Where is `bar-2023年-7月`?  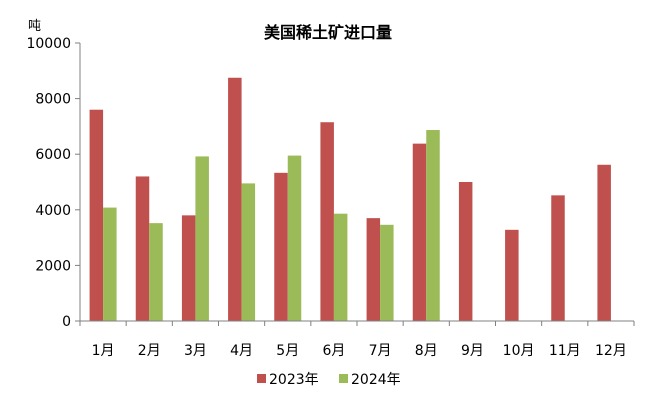
bar-2023年-7月 is located at coordinates (373, 269).